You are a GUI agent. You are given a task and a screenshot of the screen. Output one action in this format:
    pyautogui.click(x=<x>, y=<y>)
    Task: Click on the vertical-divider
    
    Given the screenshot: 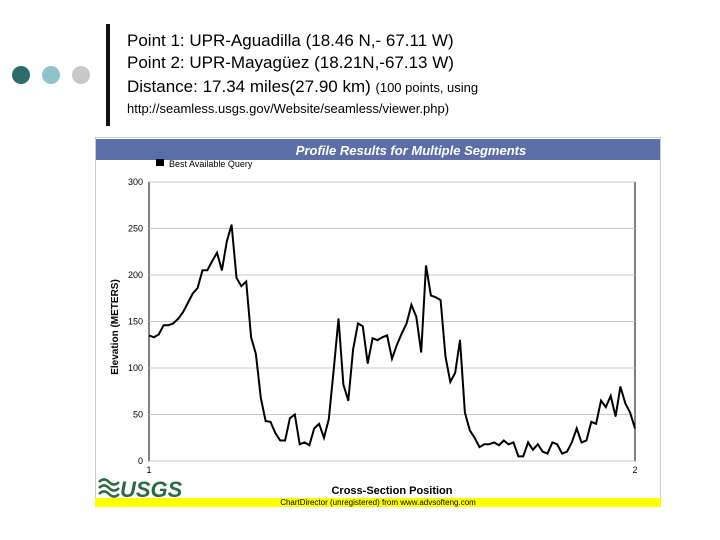 What is the action you would take?
    pyautogui.click(x=108, y=75)
    